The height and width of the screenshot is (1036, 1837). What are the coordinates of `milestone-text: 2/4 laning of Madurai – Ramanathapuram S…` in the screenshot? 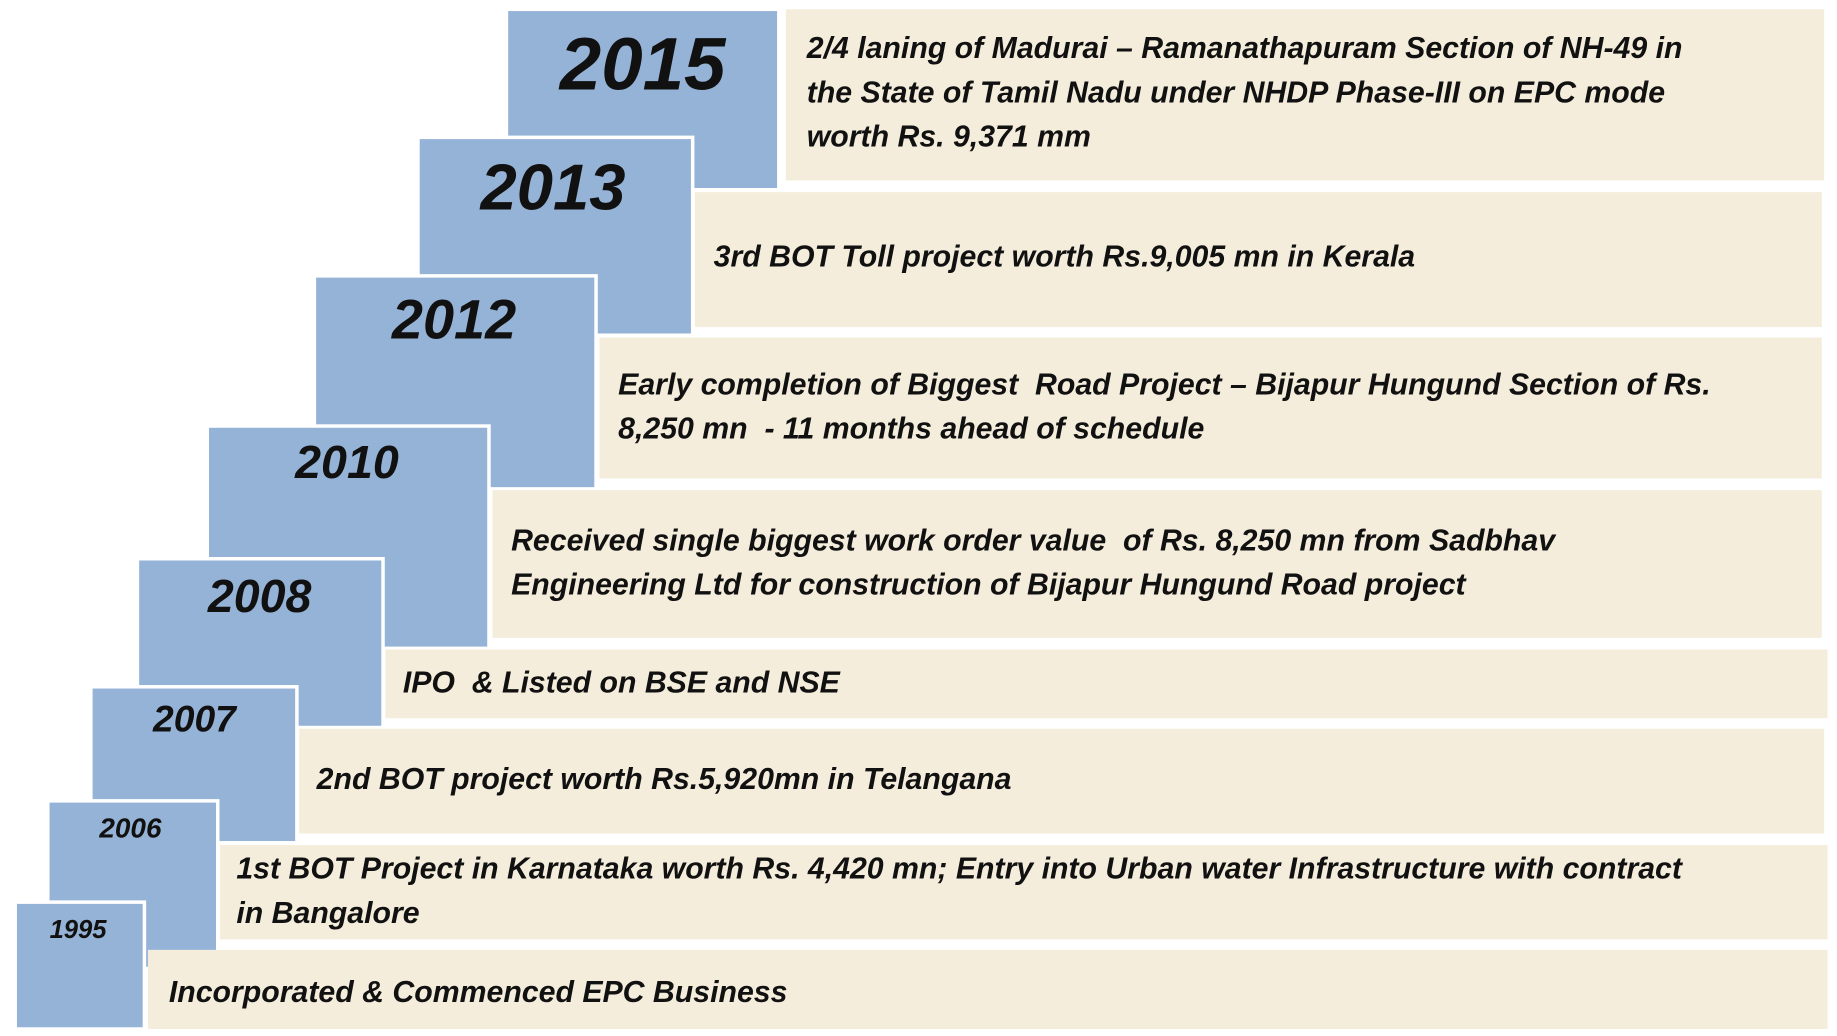 It's located at (1244, 48).